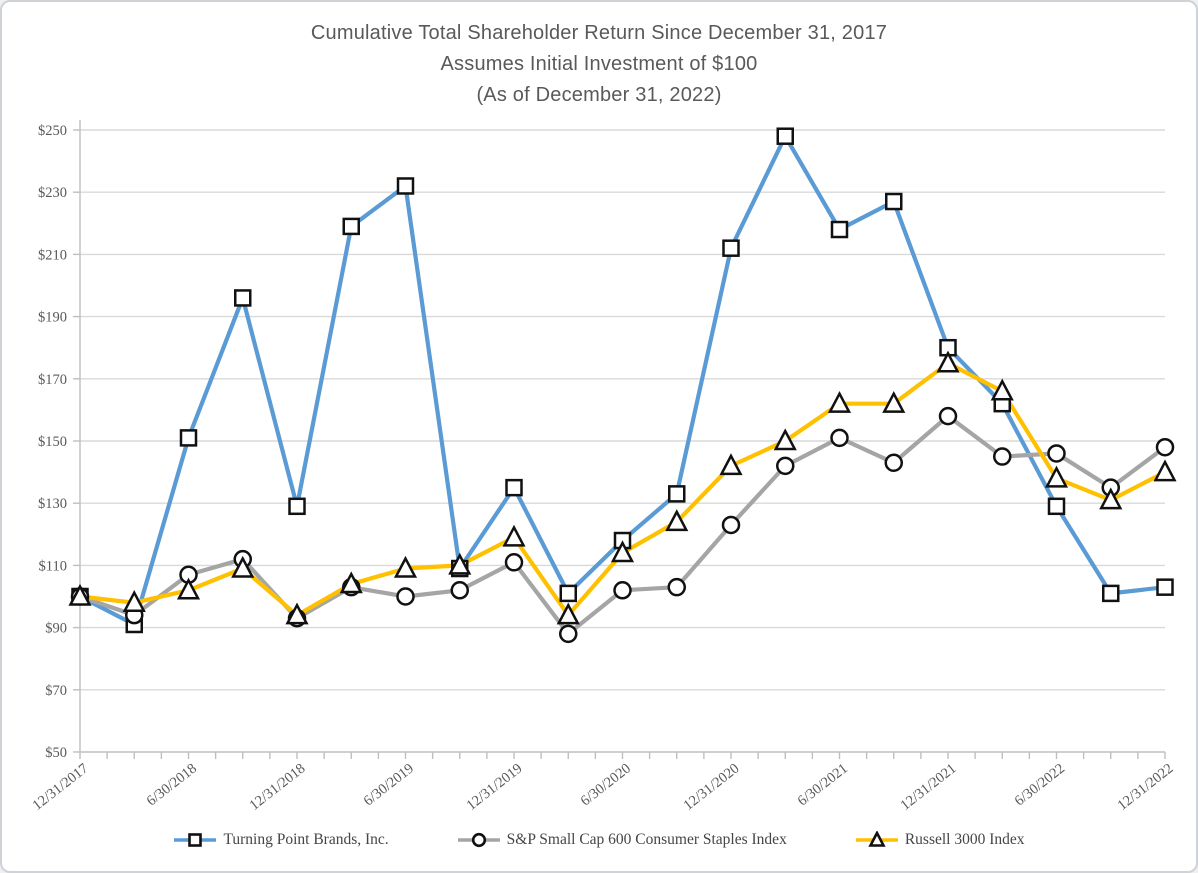 The width and height of the screenshot is (1198, 873). I want to click on y-tick-label: $150, so click(52, 442).